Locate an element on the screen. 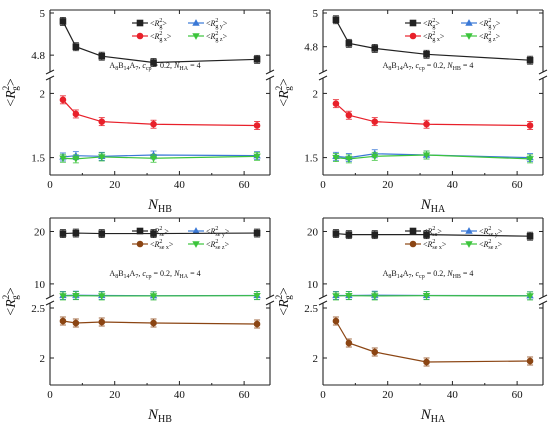  legend-item: <R2 g z> is located at coordinates (208, 37).